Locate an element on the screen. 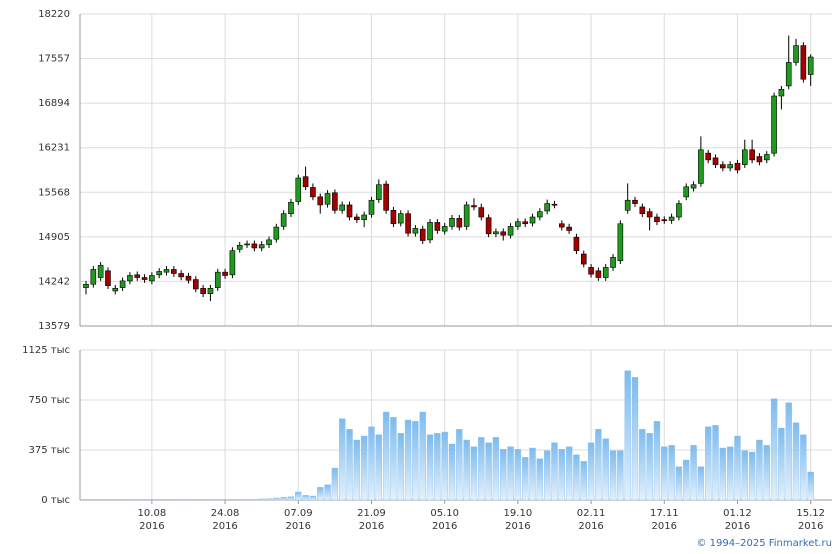  y-tick-label: 14242 is located at coordinates (54, 281).